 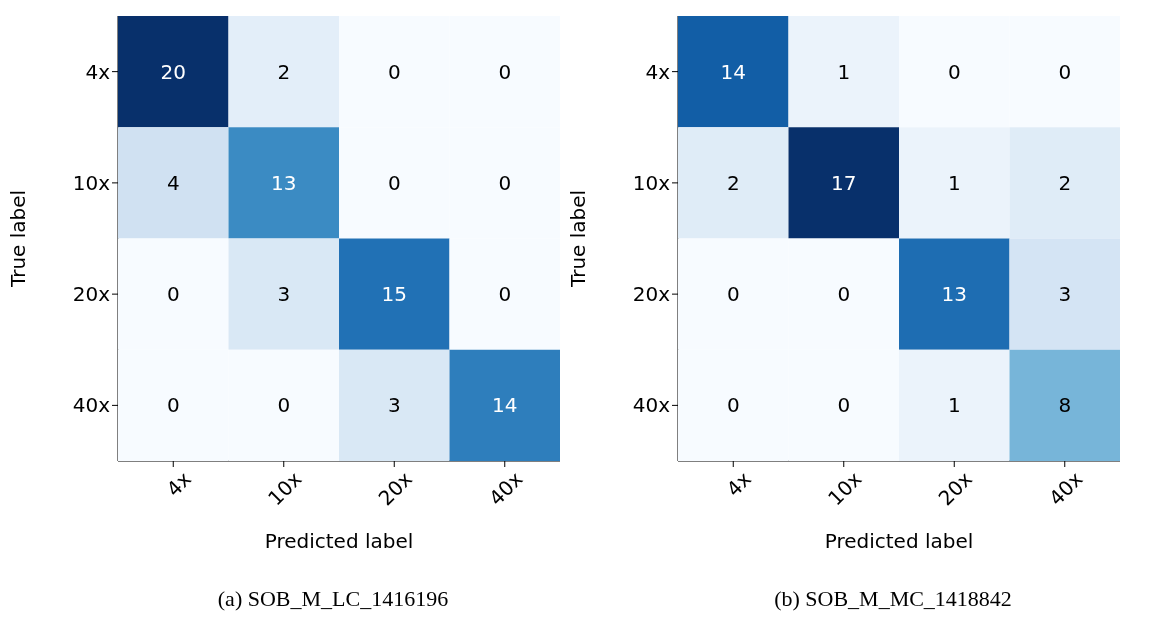 I want to click on data-label: 4, so click(x=173, y=182).